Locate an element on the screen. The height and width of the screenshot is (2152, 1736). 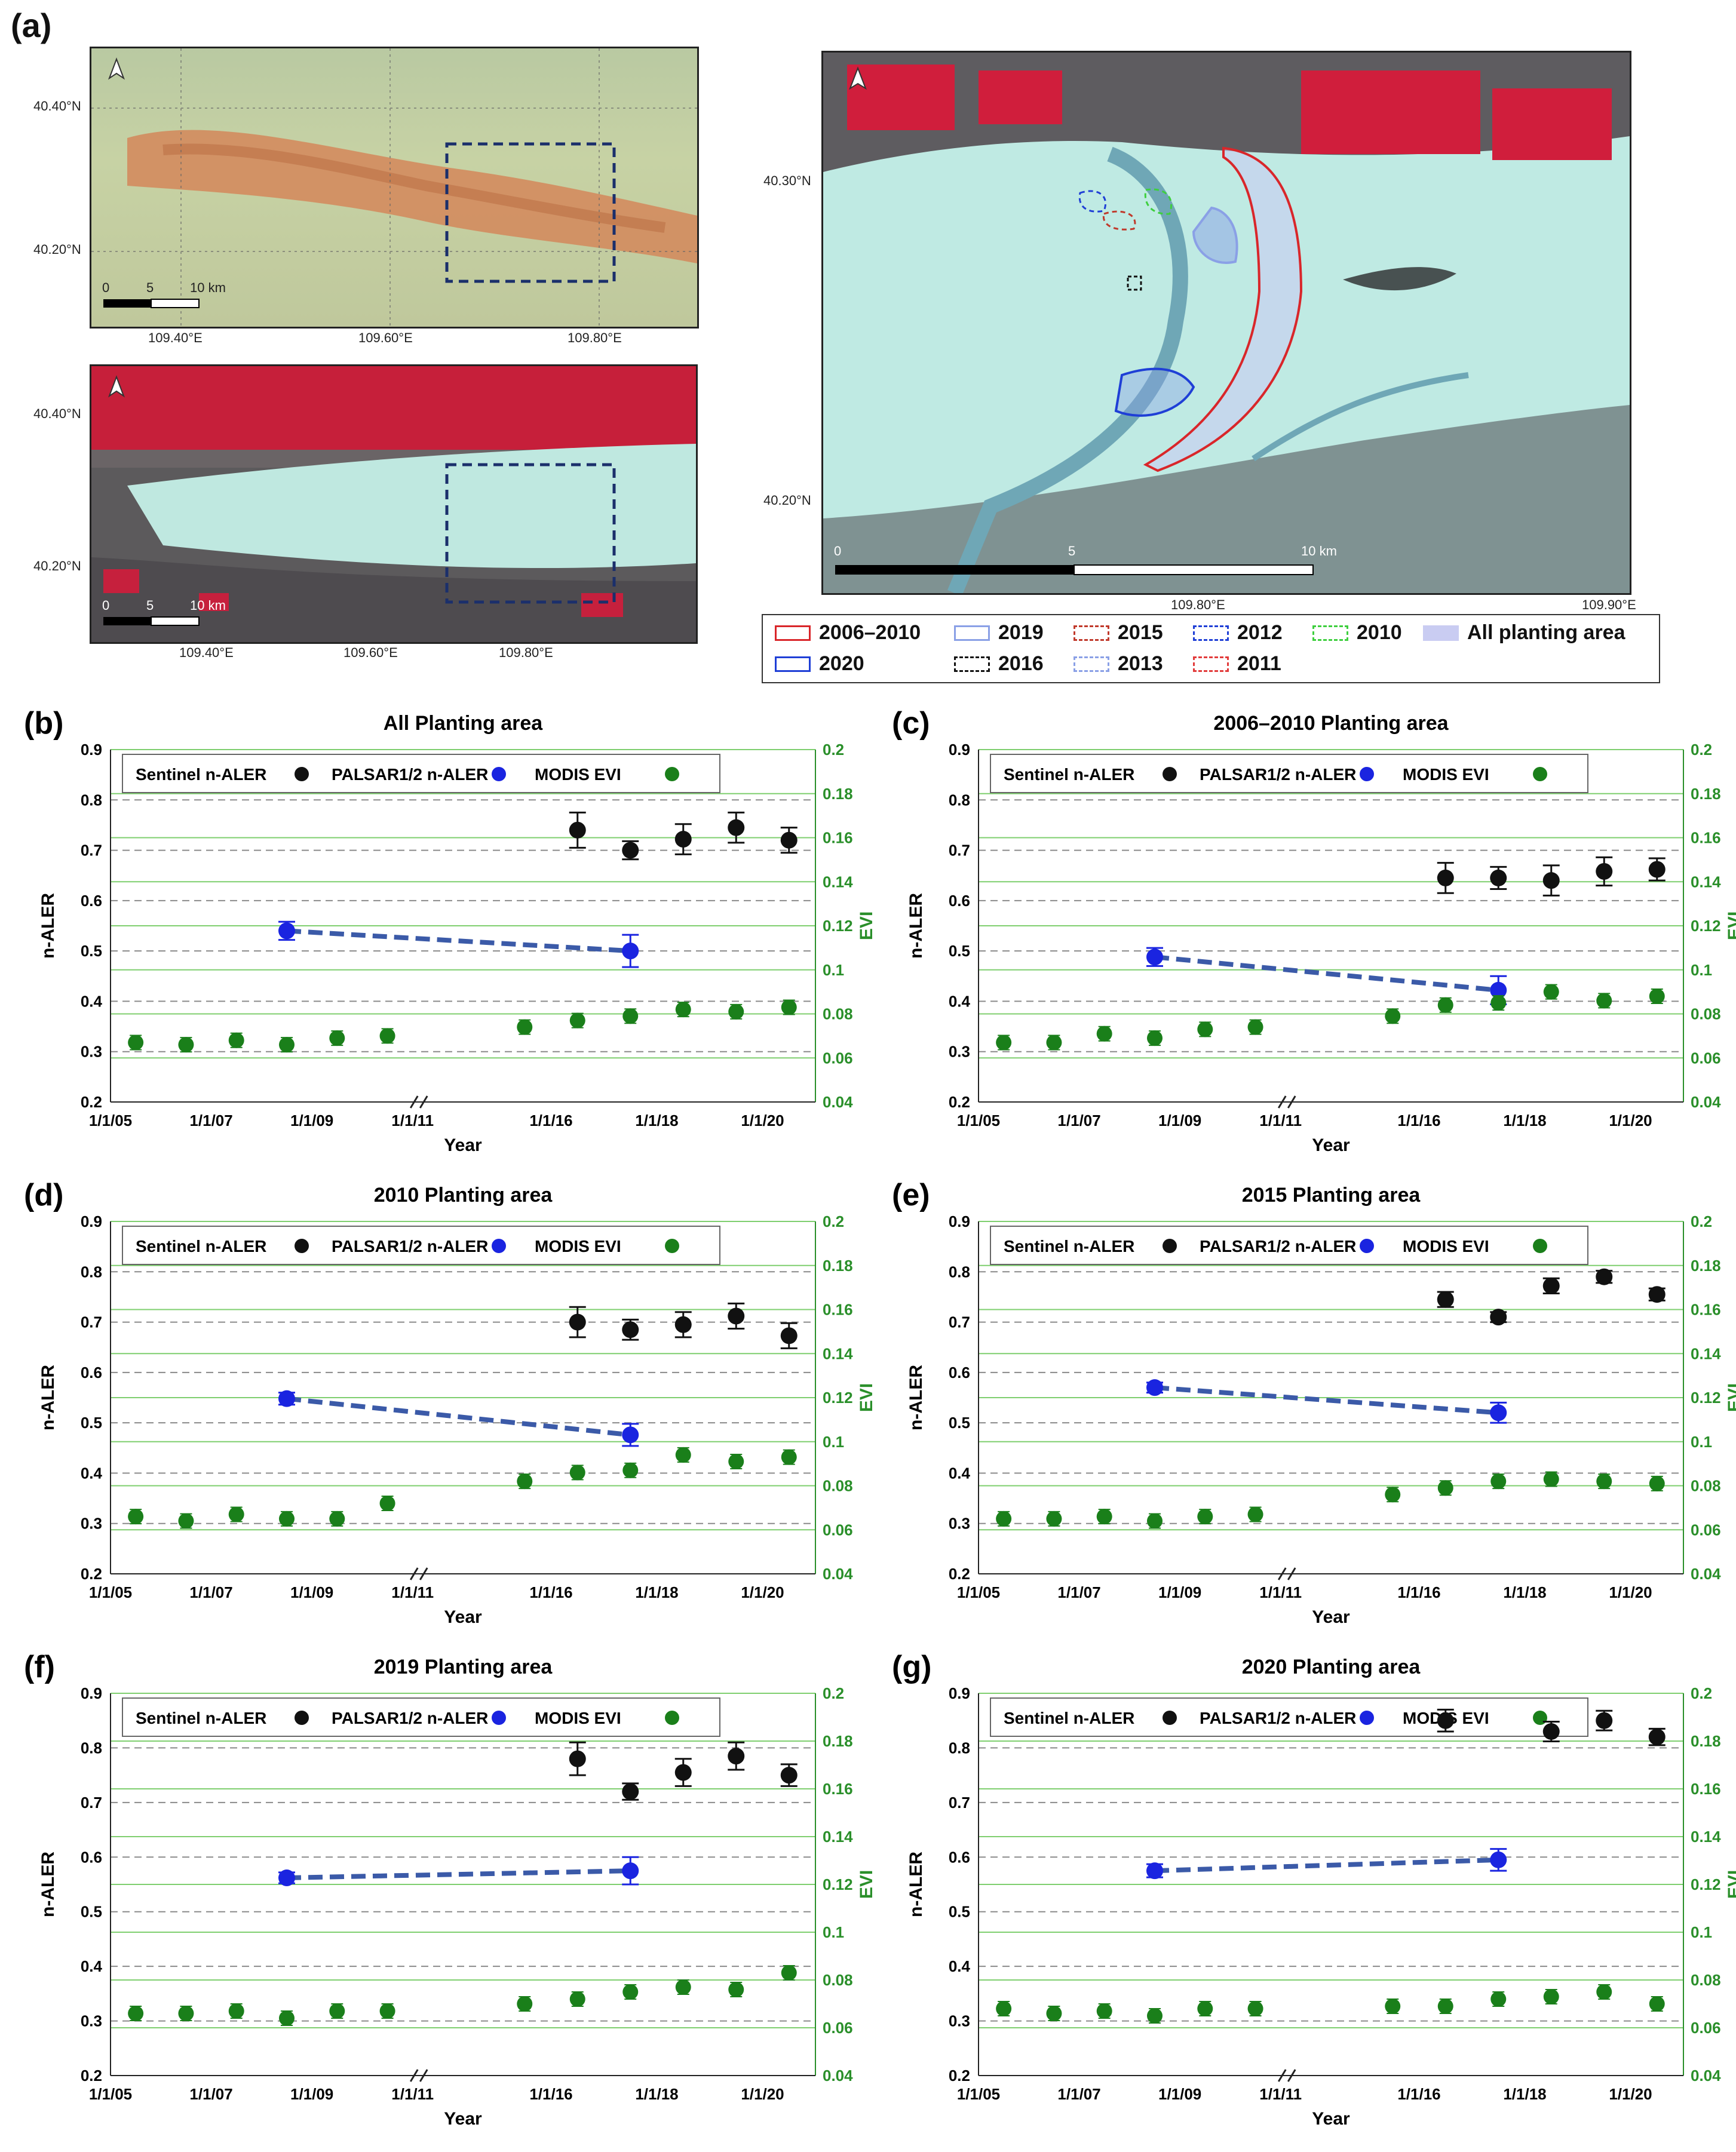
x-tick-label: 1/1/16 is located at coordinates (550, 1592).